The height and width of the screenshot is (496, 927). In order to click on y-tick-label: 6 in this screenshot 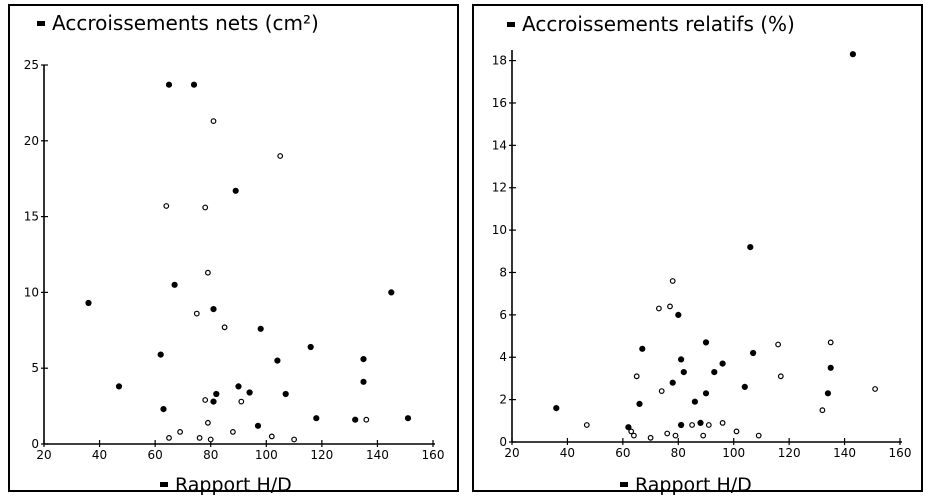, I will do `click(503, 315)`.